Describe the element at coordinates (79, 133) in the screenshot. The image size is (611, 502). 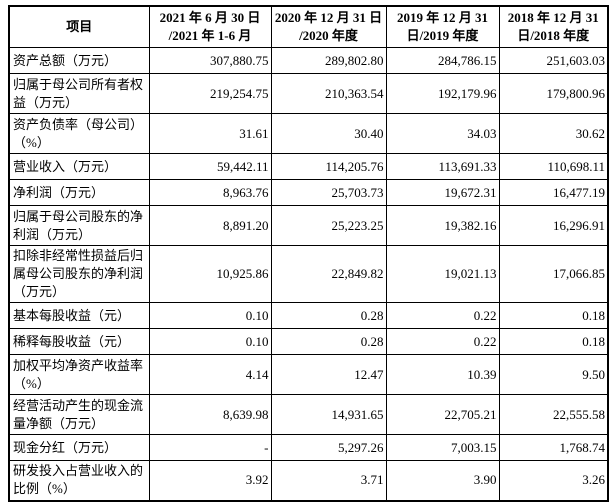
I see `row-label: 资产负债率（母公司）（%）` at that location.